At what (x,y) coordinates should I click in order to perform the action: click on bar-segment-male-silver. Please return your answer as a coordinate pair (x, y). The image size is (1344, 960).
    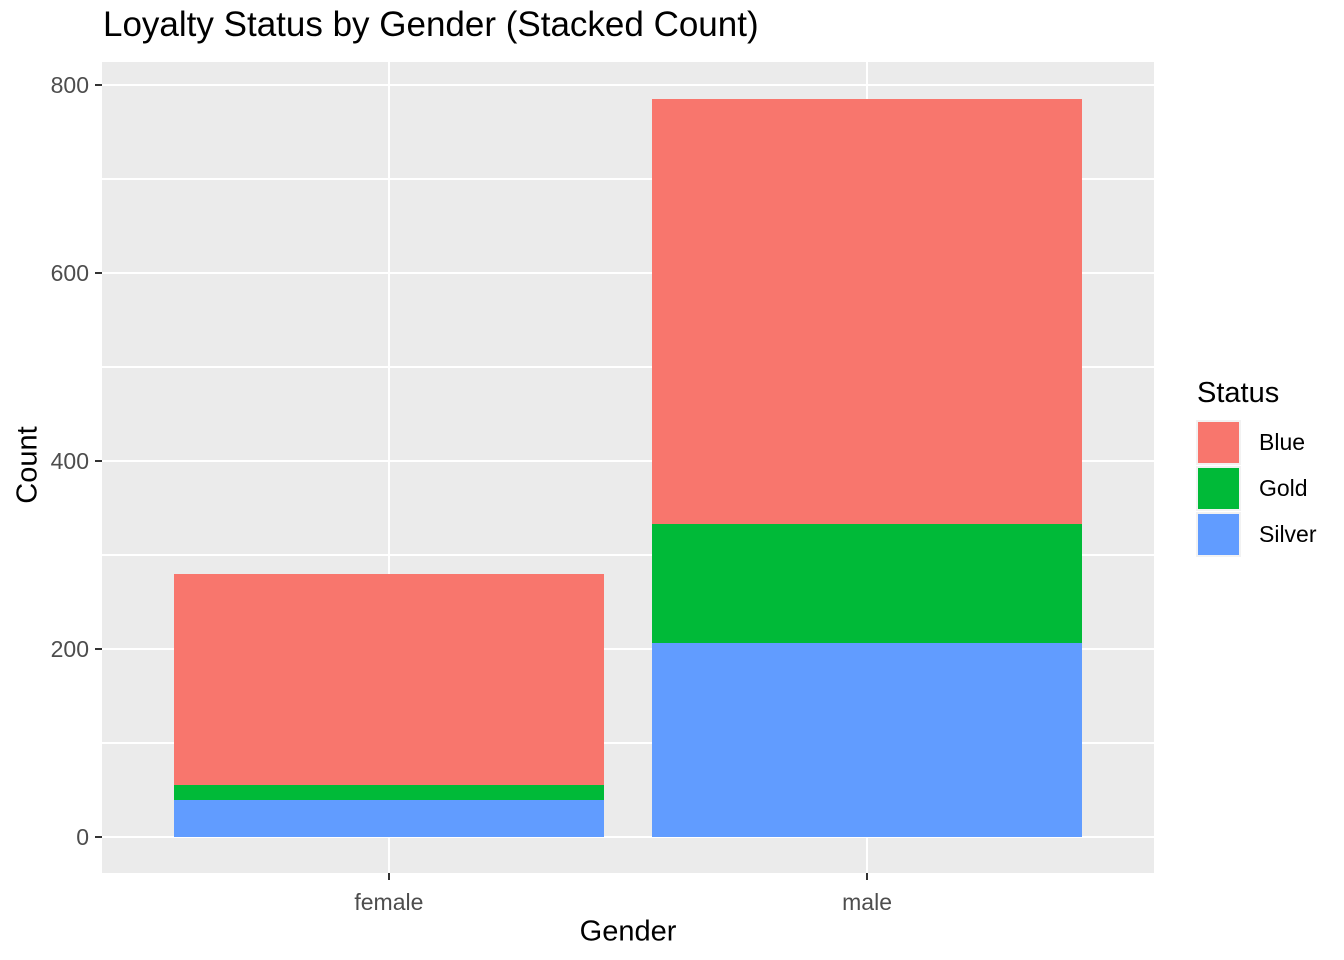
    Looking at the image, I should click on (867, 740).